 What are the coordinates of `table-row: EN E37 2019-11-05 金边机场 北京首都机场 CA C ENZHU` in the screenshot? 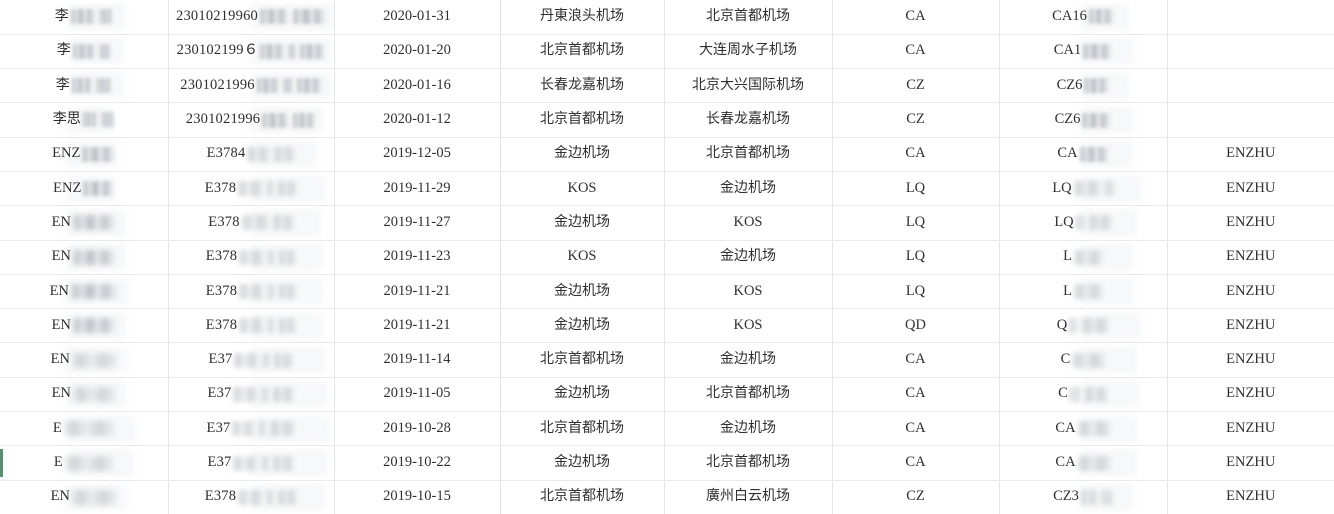 It's located at (667, 395).